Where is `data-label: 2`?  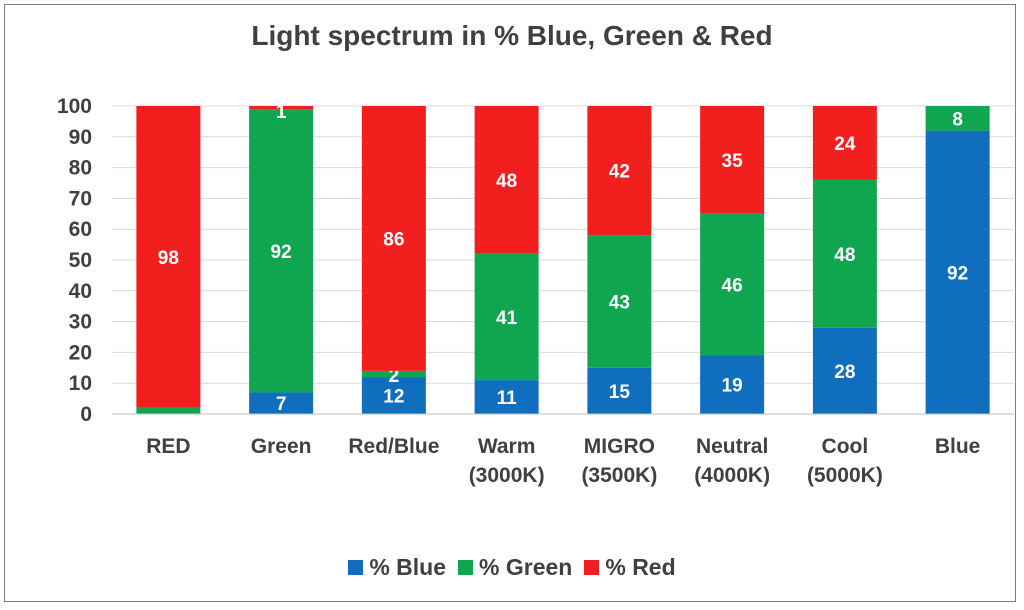 data-label: 2 is located at coordinates (394, 376).